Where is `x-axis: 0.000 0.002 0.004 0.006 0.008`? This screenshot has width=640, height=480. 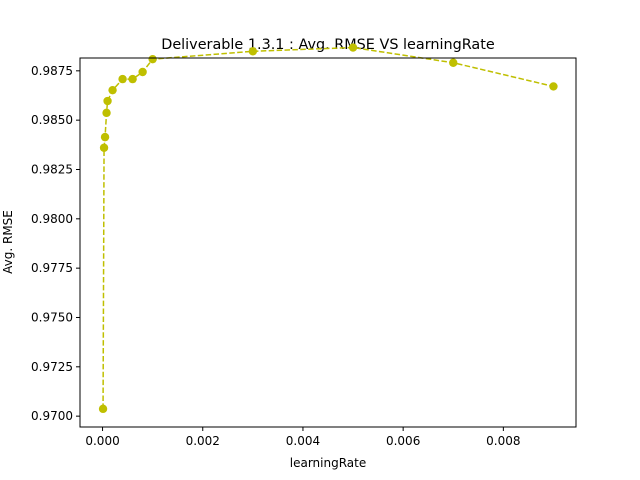
x-axis: 0.000 0.002 0.004 0.006 0.008 is located at coordinates (303, 437).